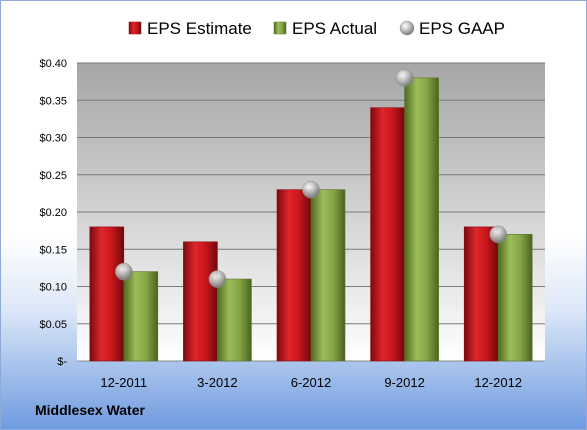 Image resolution: width=587 pixels, height=430 pixels. I want to click on legend-label: EPS Actual, so click(334, 28).